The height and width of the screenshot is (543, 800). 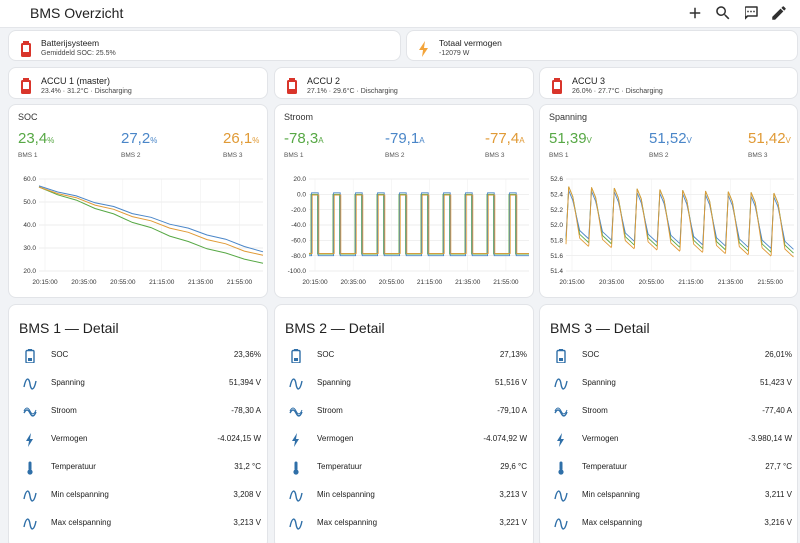 What do you see at coordinates (404, 83) in the screenshot?
I see `accu-2-tile: ACCU 2 27.1% · 29.6°C · Discharging` at bounding box center [404, 83].